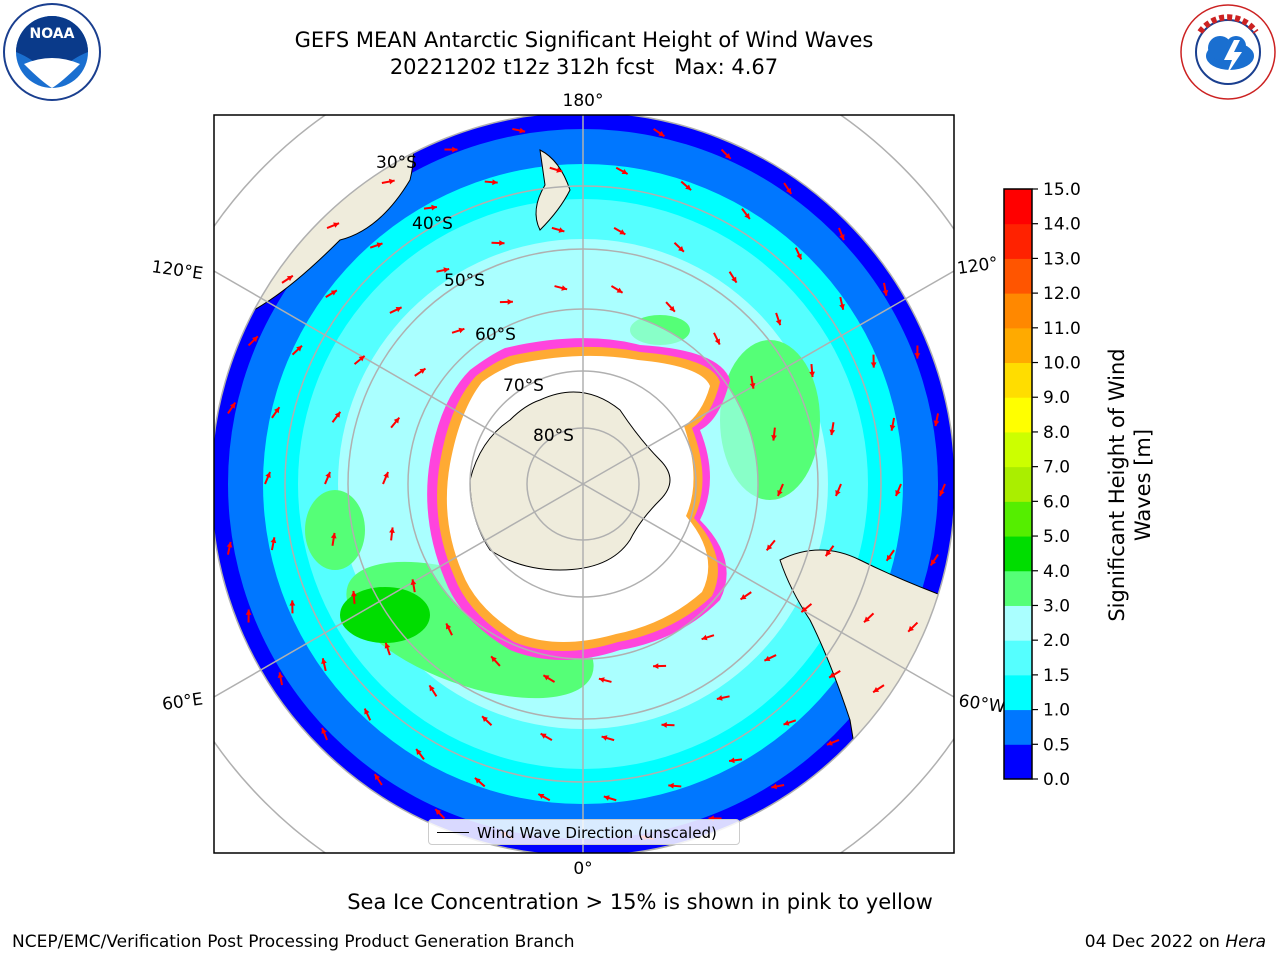 The image size is (1280, 960). I want to click on lon-label-60e: 60°E, so click(182, 701).